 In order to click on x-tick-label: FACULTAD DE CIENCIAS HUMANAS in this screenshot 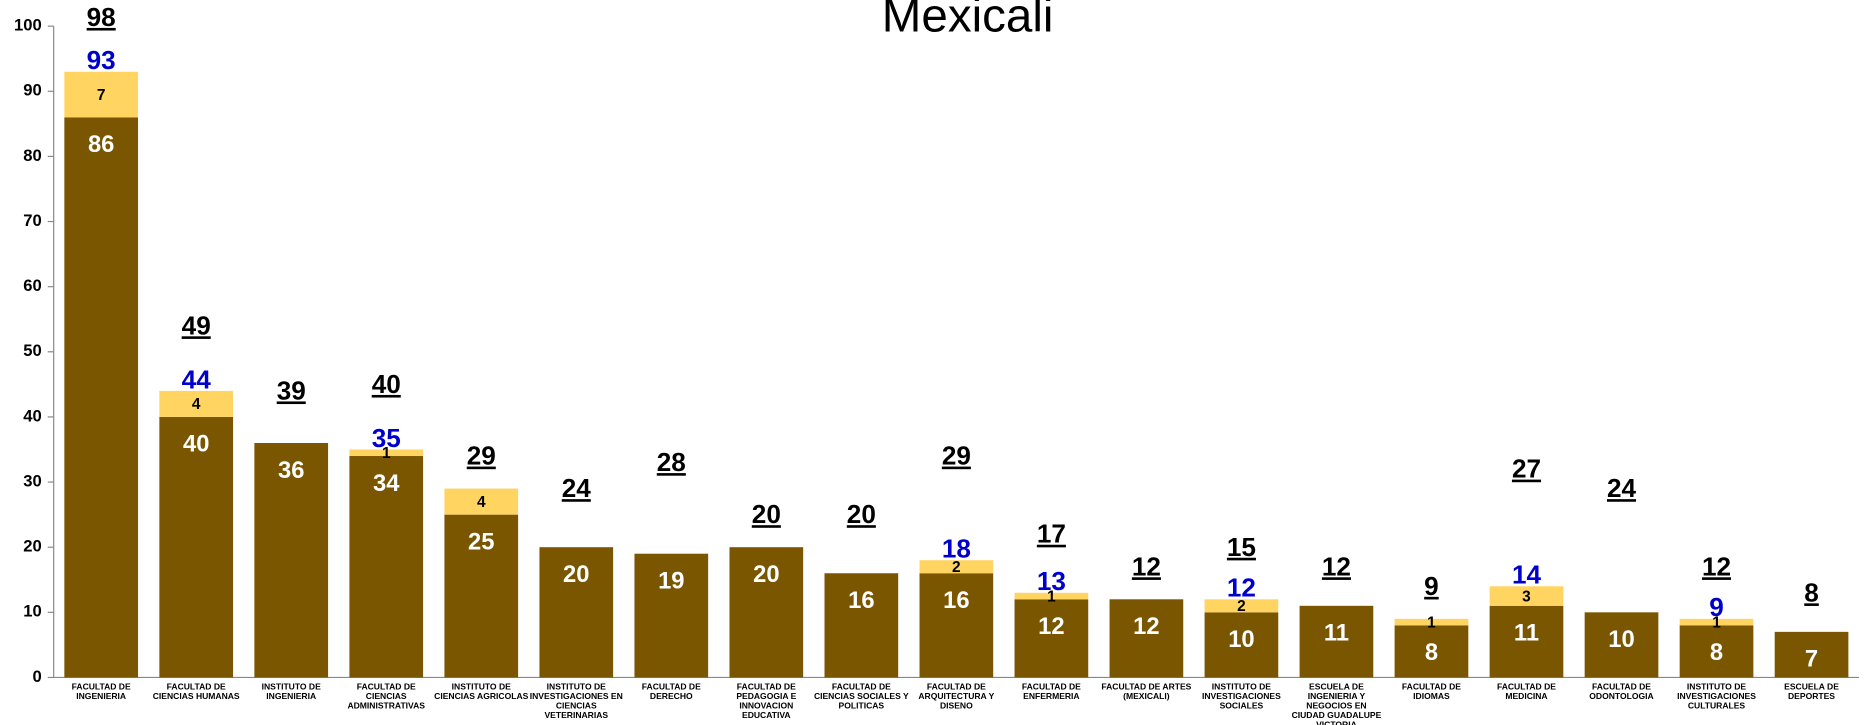, I will do `click(196, 692)`.